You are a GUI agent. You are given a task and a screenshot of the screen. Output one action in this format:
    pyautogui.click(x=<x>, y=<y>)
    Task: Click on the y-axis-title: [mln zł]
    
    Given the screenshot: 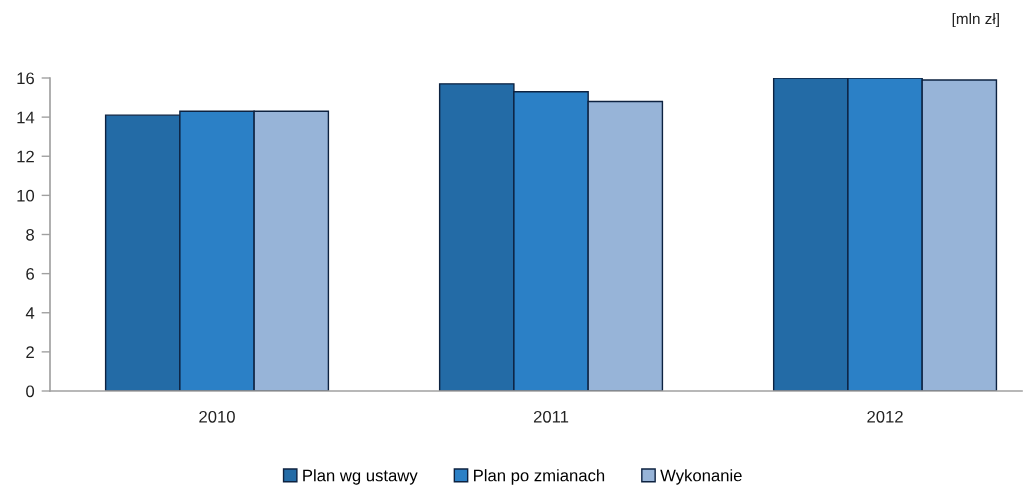 What is the action you would take?
    pyautogui.click(x=975, y=20)
    